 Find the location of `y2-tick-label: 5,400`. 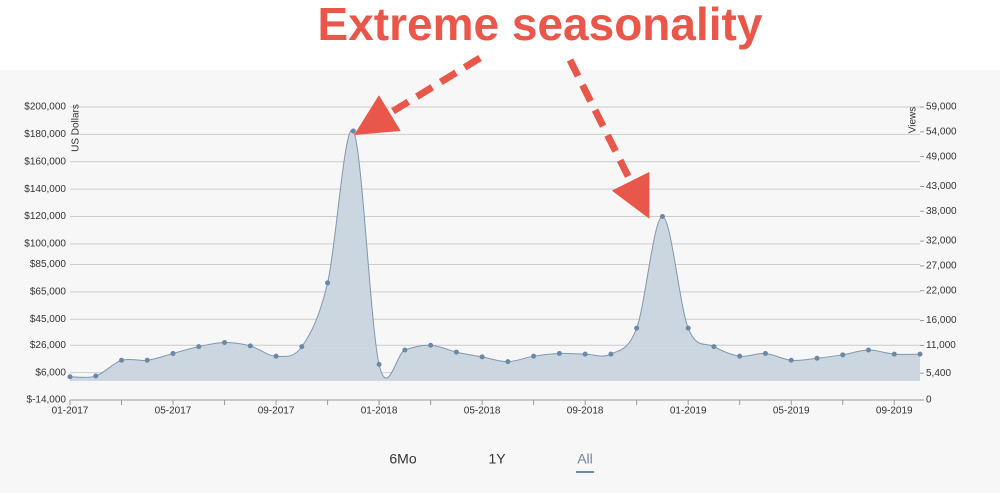

y2-tick-label: 5,400 is located at coordinates (938, 373).